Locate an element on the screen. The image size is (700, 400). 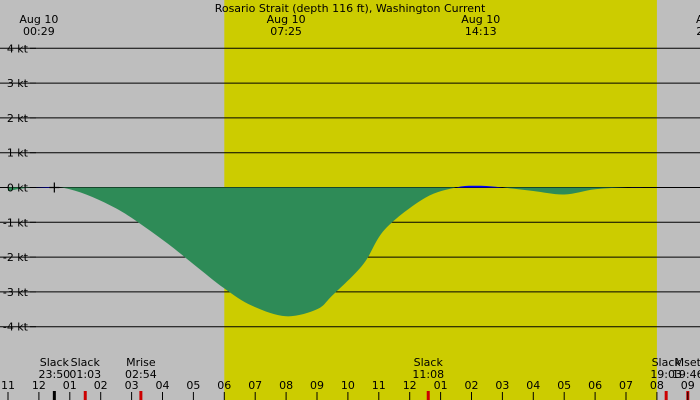
top-event-time: 07:25 is located at coordinates (286, 31).